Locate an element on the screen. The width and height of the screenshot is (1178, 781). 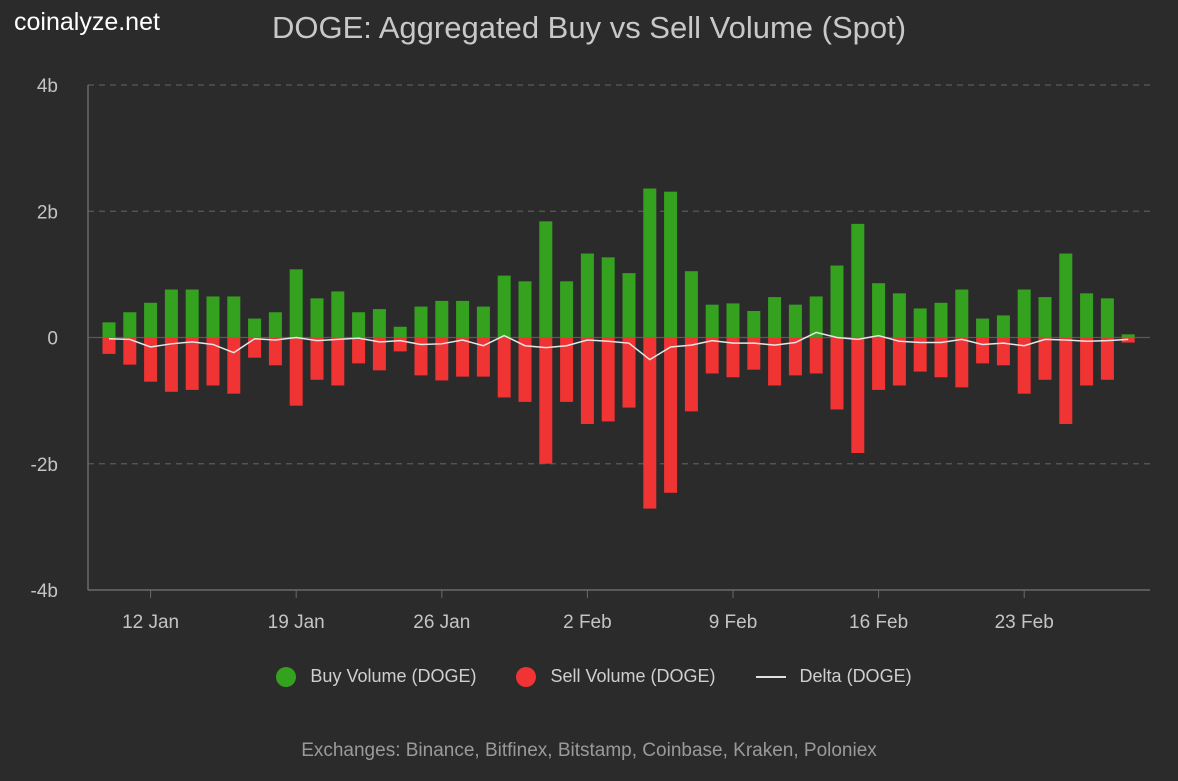
legend-buy: Buy Volume (DOGE) is located at coordinates (376, 676).